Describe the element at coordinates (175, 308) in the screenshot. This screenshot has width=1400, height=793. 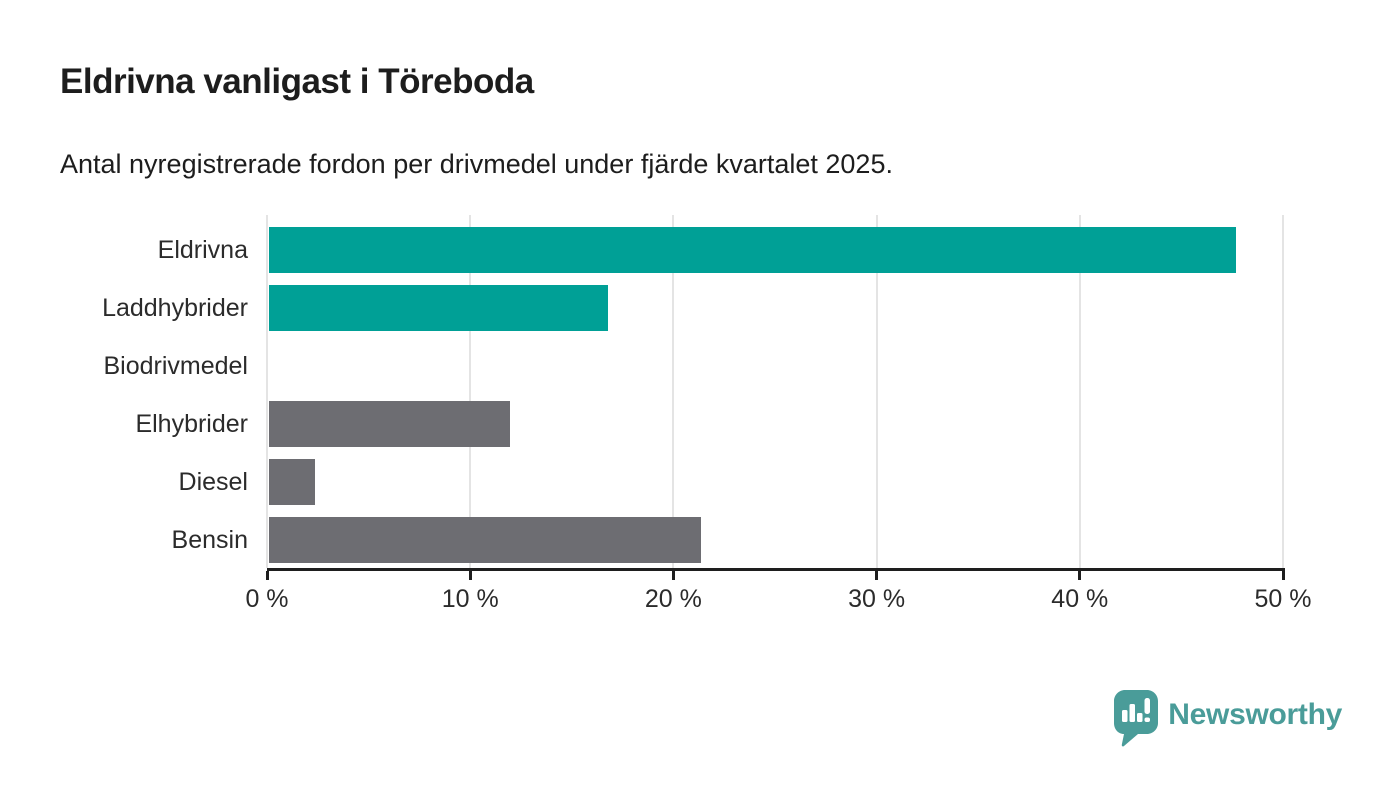
I see `category-label: Laddhybrider` at that location.